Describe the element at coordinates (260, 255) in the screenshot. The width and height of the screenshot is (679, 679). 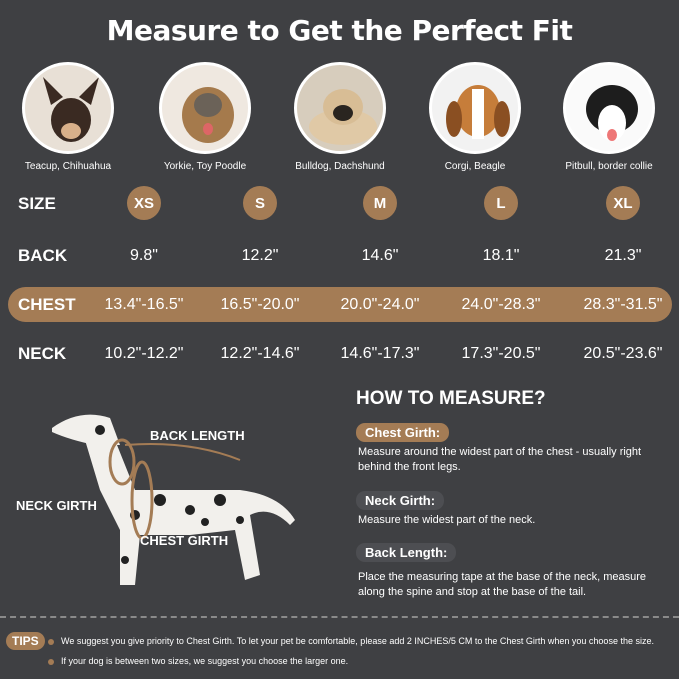
I see `back-value: 12.2"` at that location.